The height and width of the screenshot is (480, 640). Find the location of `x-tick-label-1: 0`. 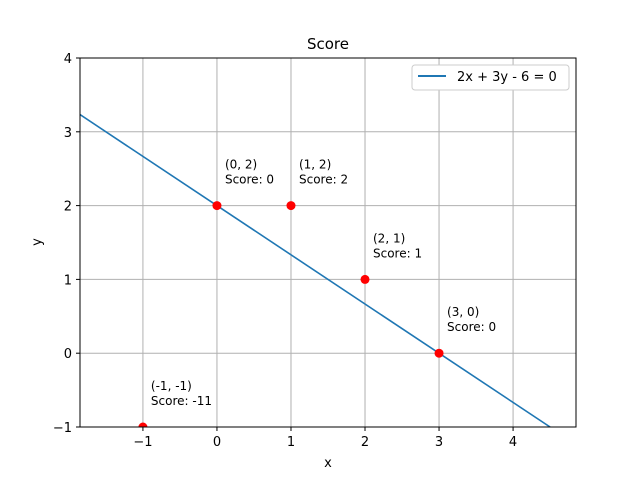

x-tick-label-1: 0 is located at coordinates (217, 442).